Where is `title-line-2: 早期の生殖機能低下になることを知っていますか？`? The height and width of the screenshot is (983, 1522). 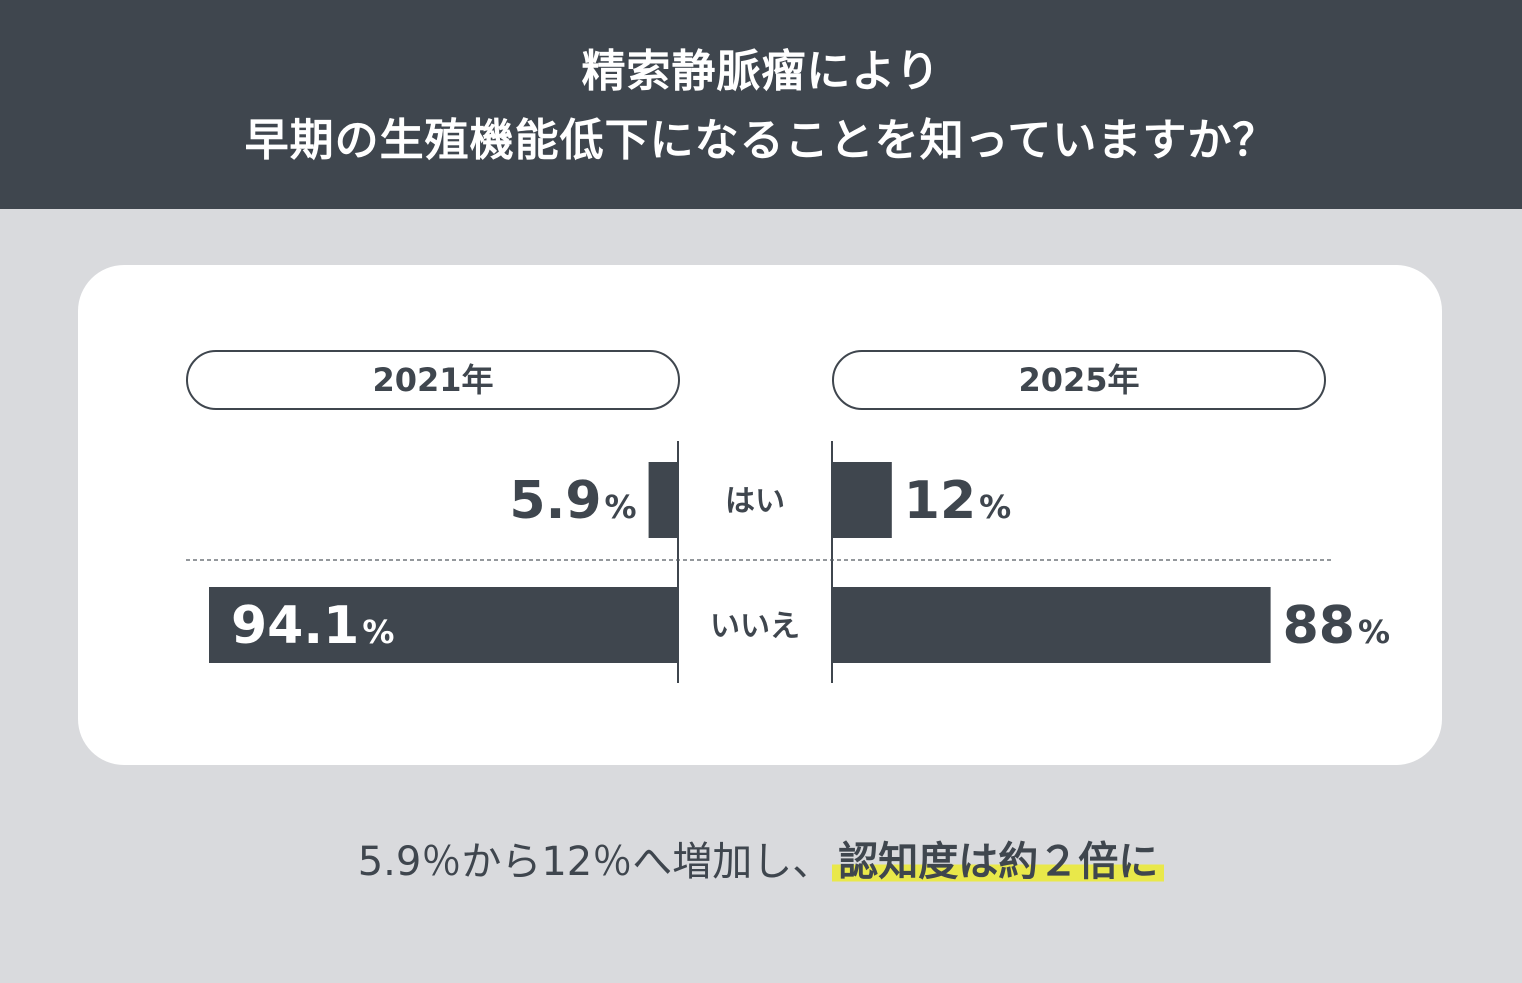
title-line-2: 早期の生殖機能低下になることを知っていますか？ is located at coordinates (761, 140).